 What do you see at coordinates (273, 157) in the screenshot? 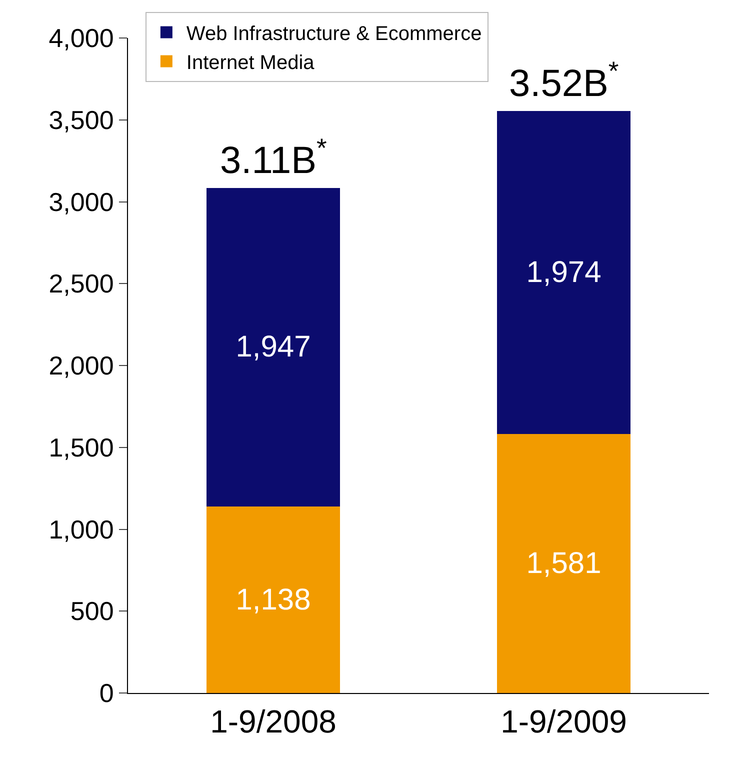
I see `annotation: 3.11B$^{*}$` at bounding box center [273, 157].